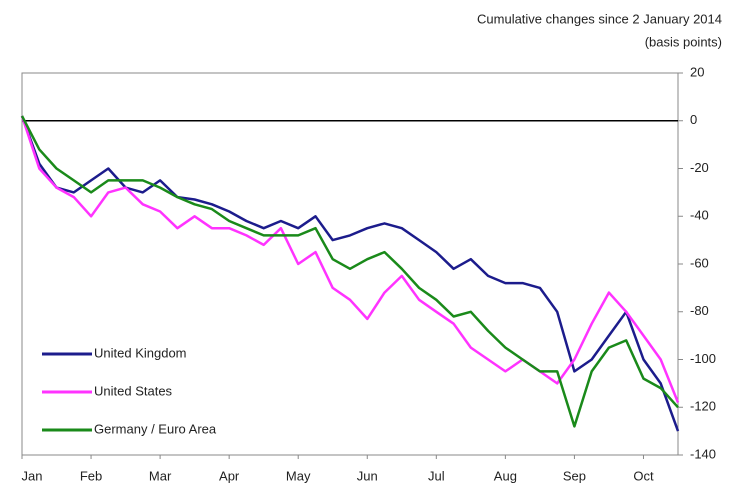 The height and width of the screenshot is (487, 734). What do you see at coordinates (160, 475) in the screenshot?
I see `x-tick-label: Mar` at bounding box center [160, 475].